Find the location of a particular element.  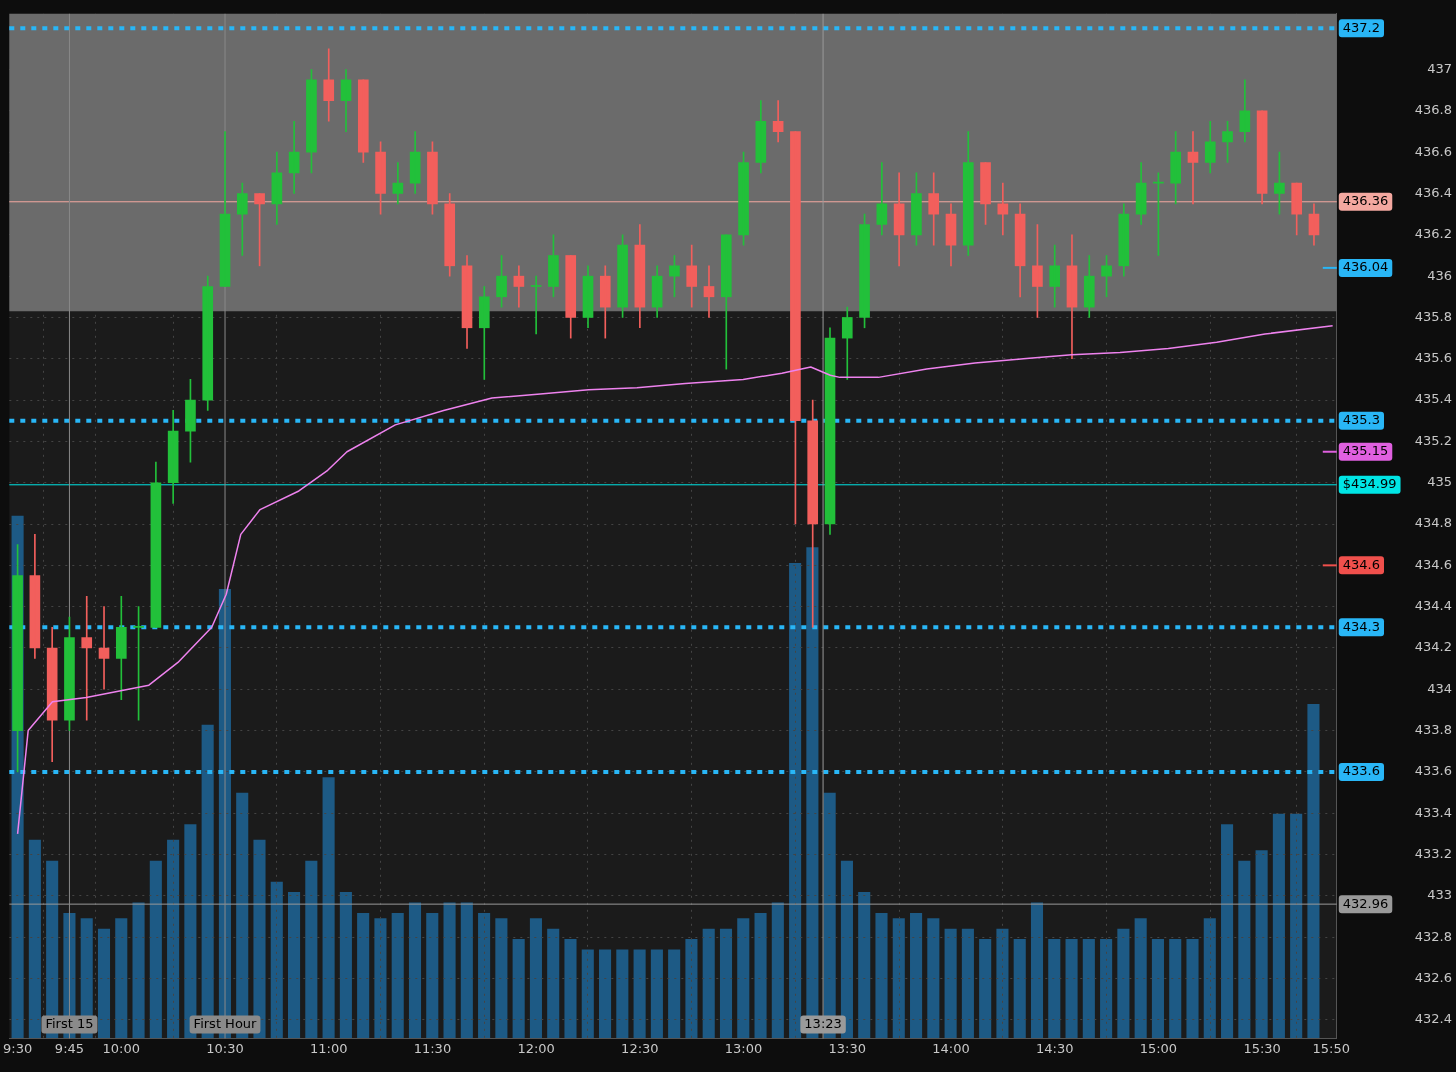

ref-line-label: $434.99 is located at coordinates (1369, 484).